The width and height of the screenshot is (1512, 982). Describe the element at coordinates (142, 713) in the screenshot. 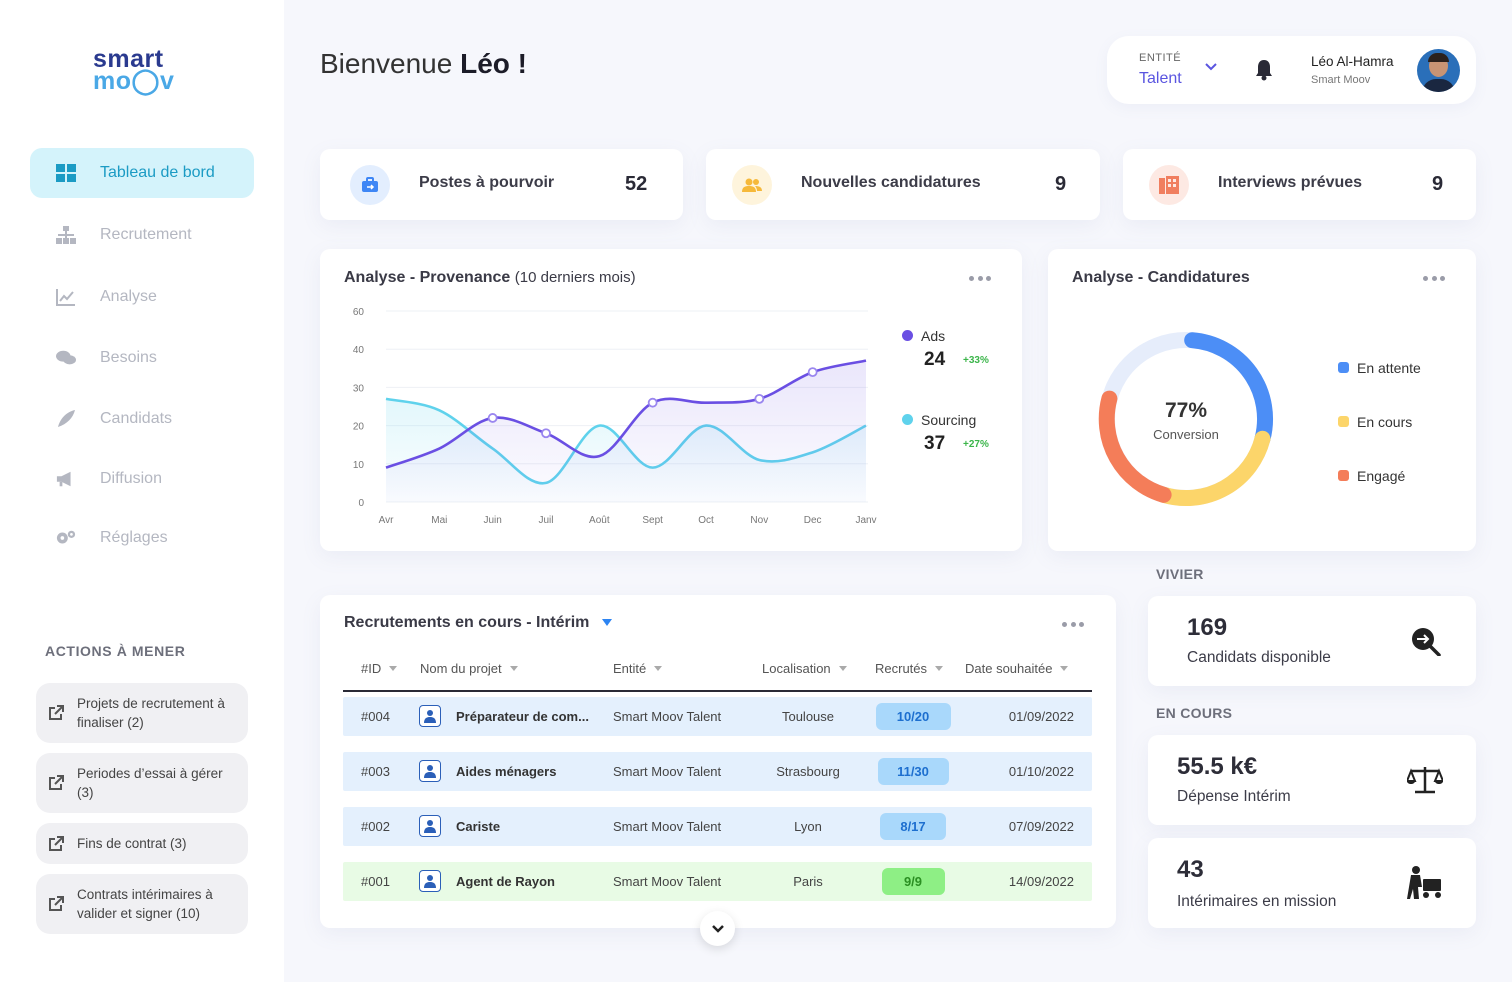

I see `action-item: Projets de recrutement à finaliser (2)` at that location.